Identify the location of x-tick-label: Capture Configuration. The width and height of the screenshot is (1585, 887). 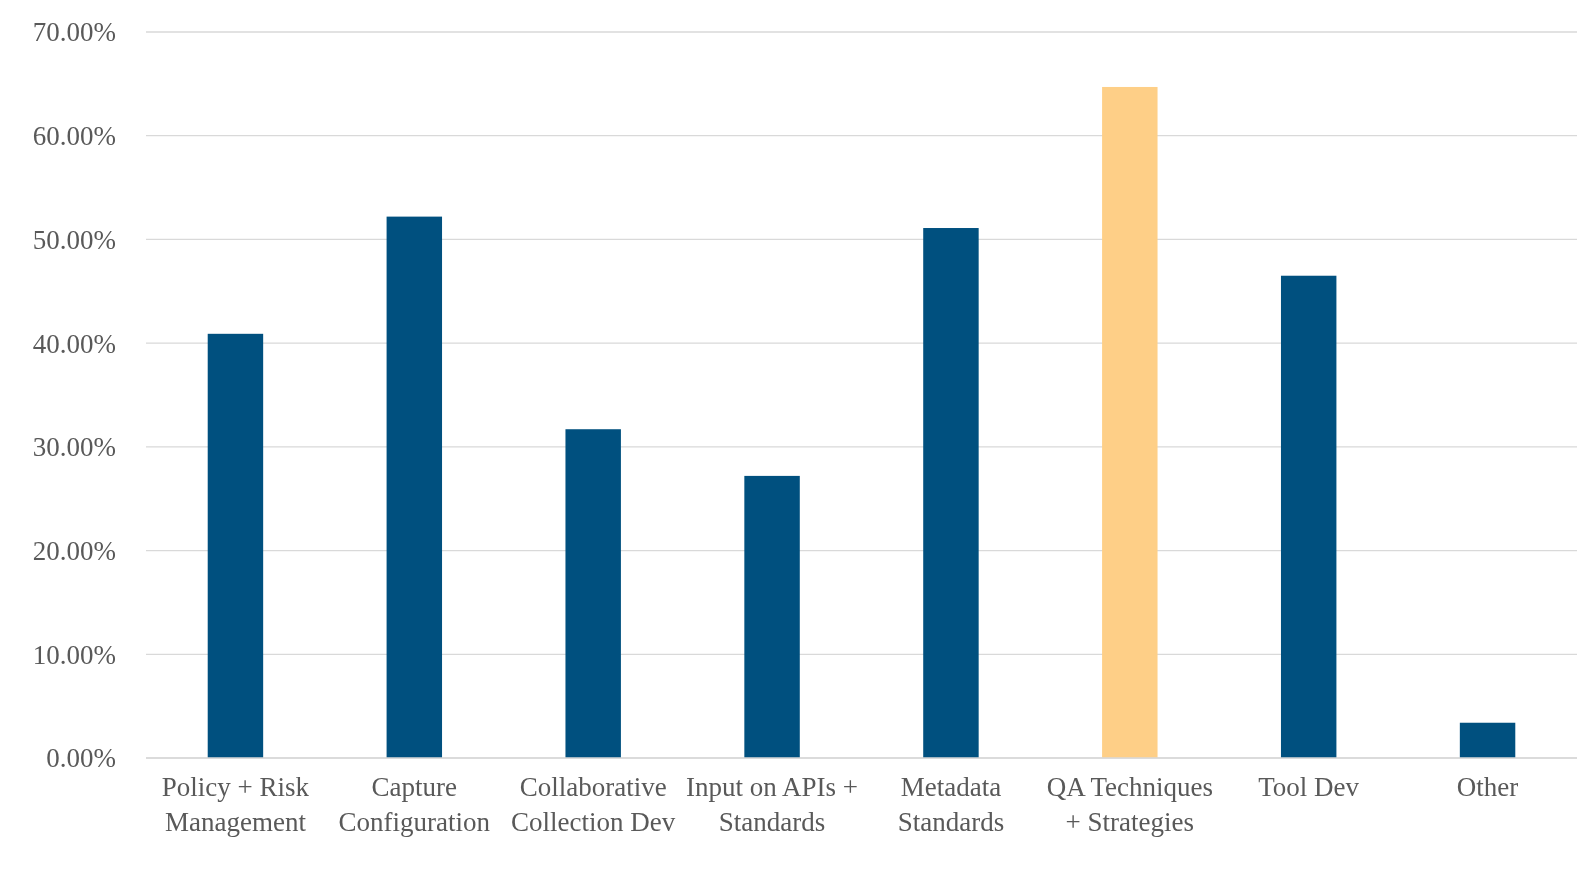
(414, 804).